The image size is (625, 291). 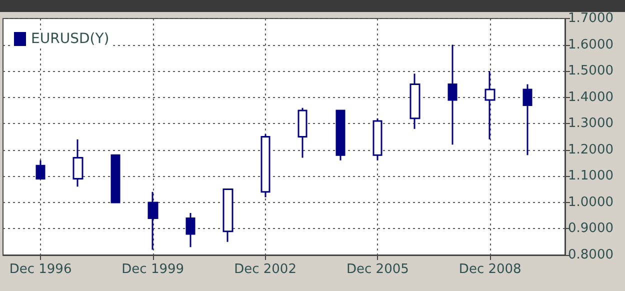 I want to click on y-tick-label: 1.0000, so click(x=591, y=202).